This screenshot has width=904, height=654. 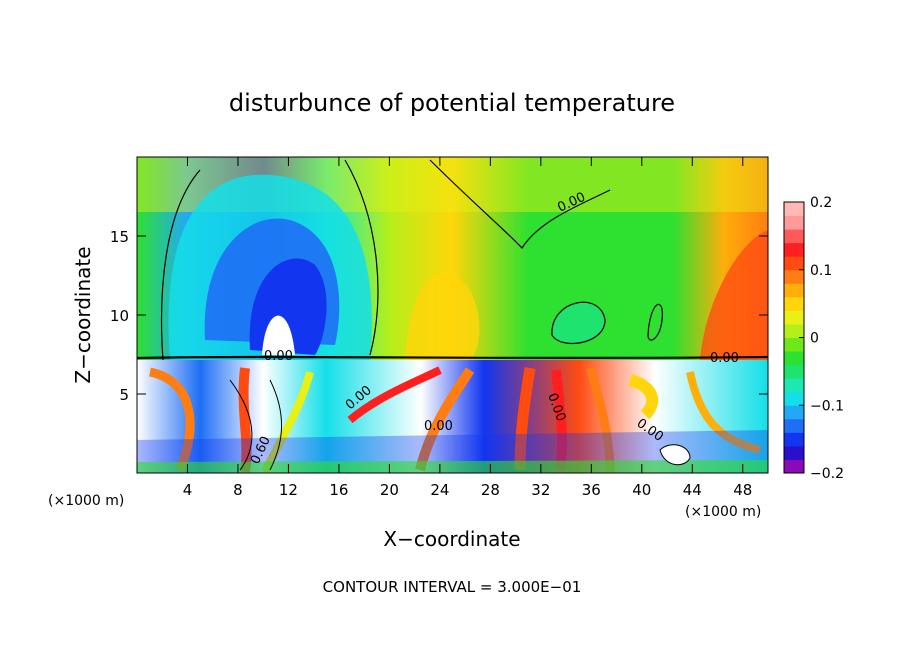 What do you see at coordinates (288, 490) in the screenshot?
I see `x-tick-label: 12` at bounding box center [288, 490].